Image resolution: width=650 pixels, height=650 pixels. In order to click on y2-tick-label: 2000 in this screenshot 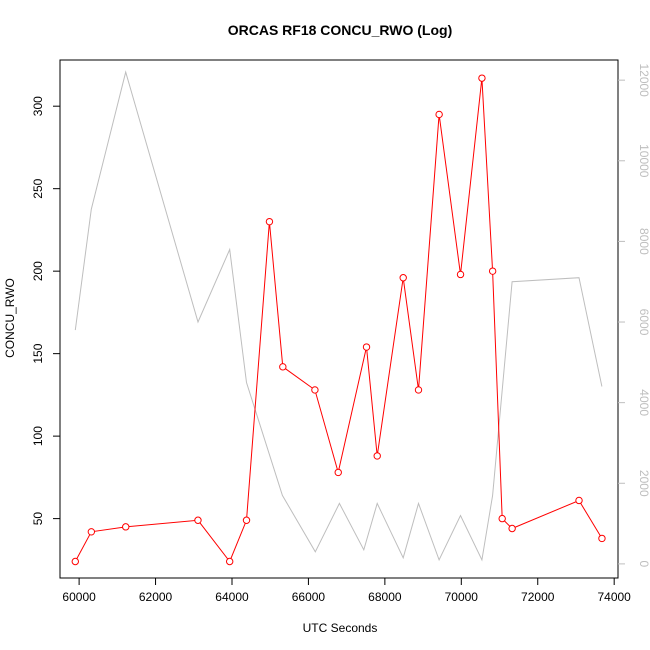, I will do `click(643, 483)`.